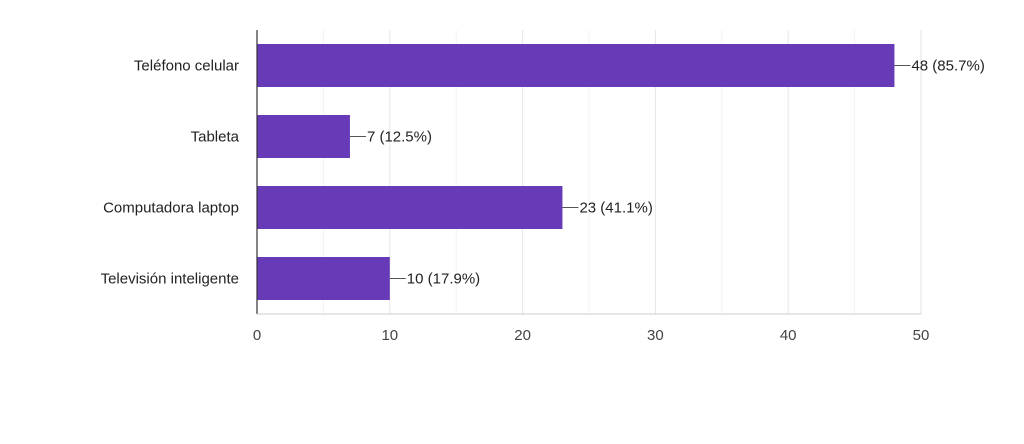 Image resolution: width=1024 pixels, height=444 pixels. I want to click on x-tick-label: 40, so click(788, 335).